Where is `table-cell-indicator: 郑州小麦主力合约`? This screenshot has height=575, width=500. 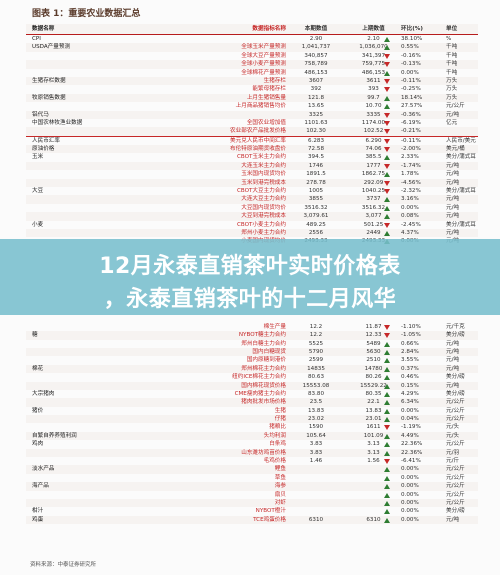 table-cell-indicator: 郑州小麦主力合约 is located at coordinates (263, 232).